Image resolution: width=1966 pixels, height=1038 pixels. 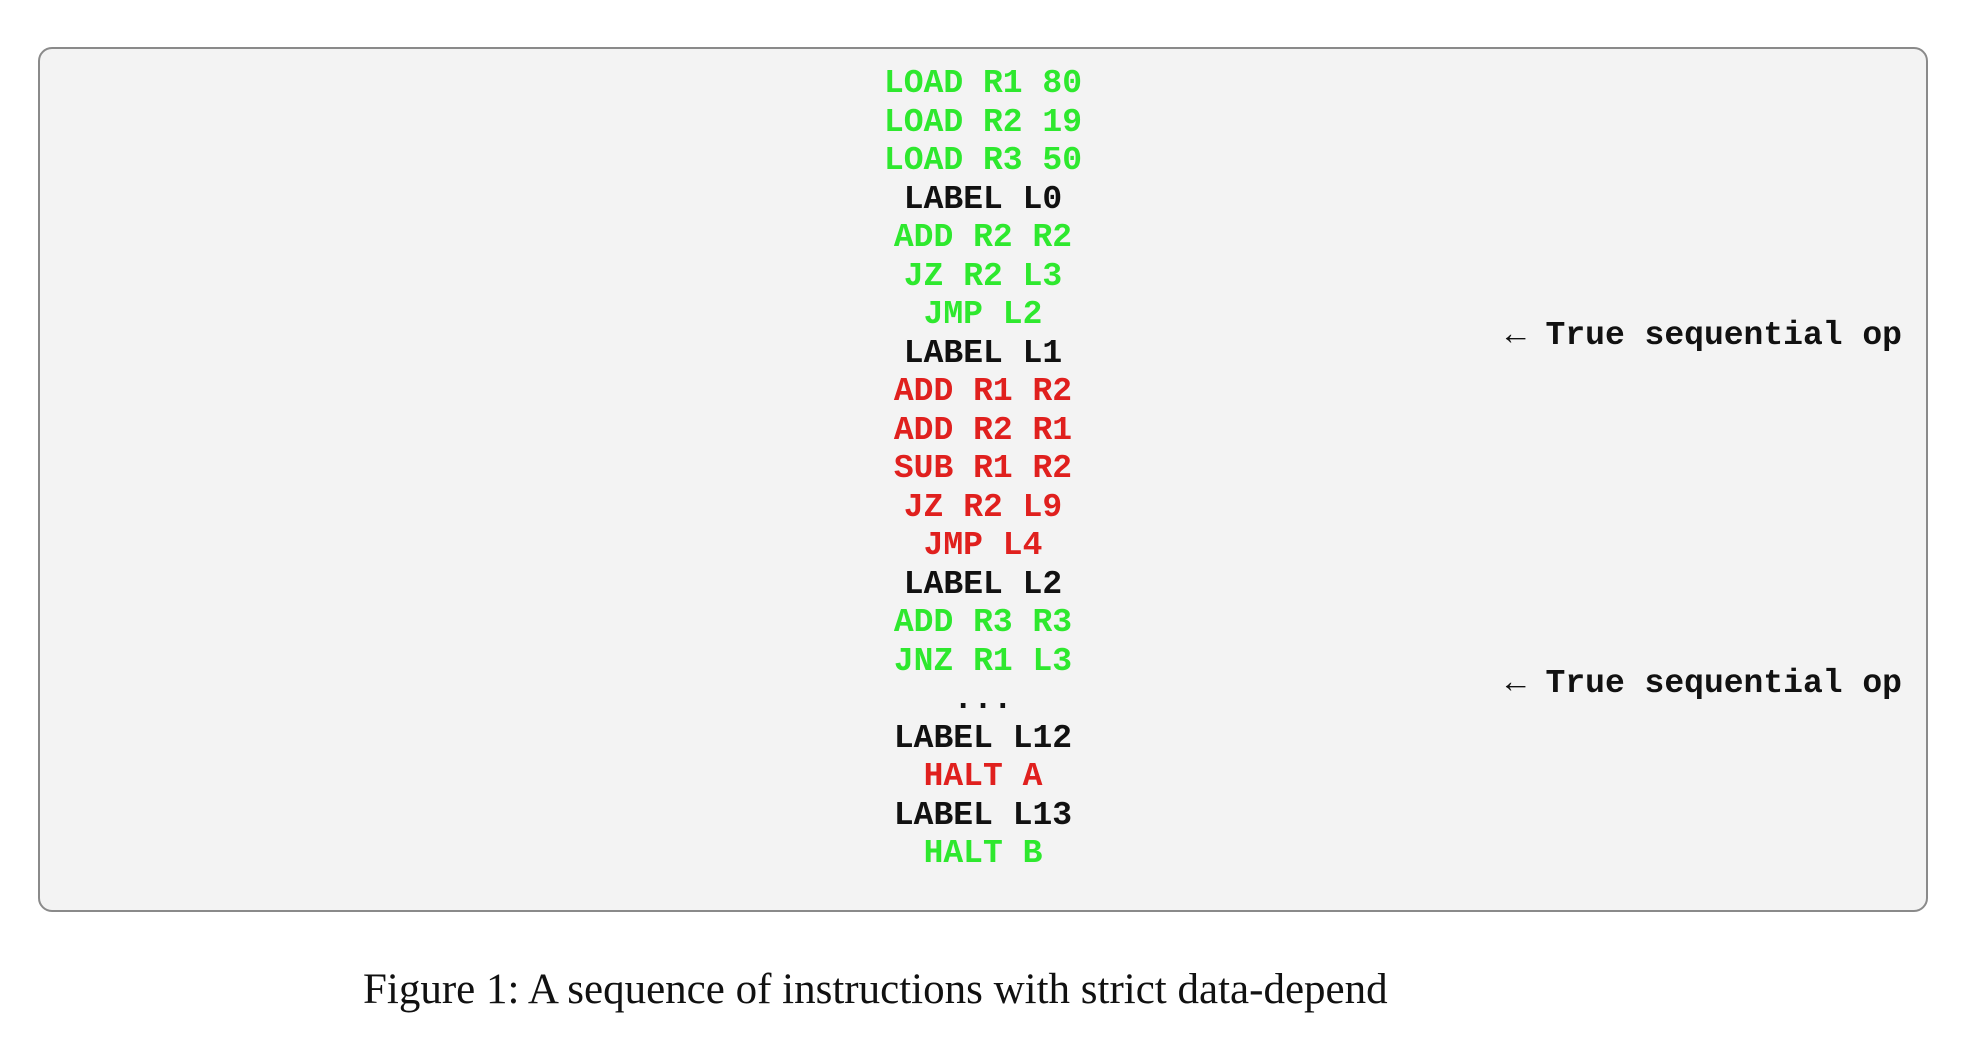 I want to click on code-line: ADD R2 R1, so click(x=983, y=430).